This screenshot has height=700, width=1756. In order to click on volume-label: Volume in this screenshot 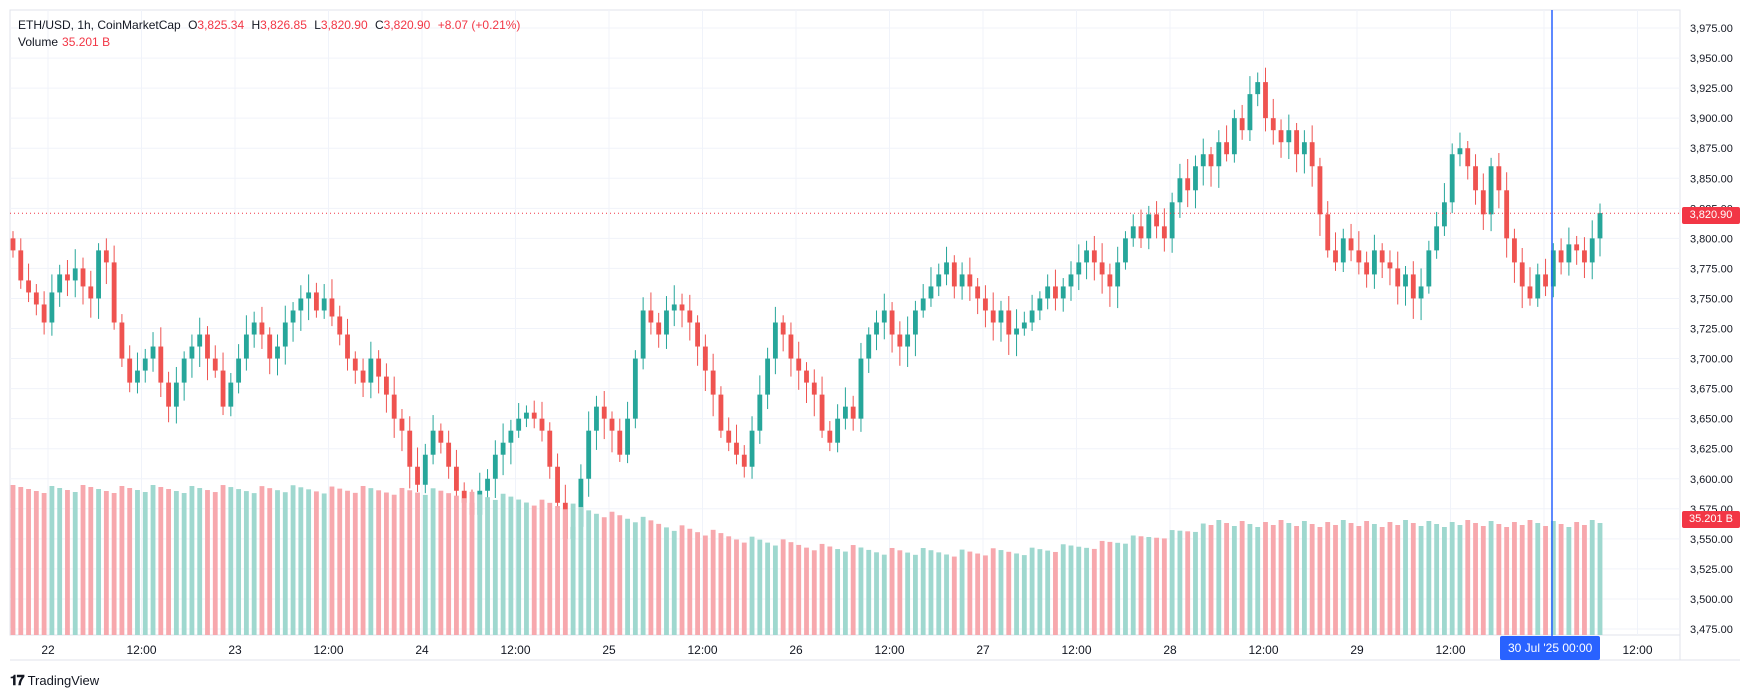, I will do `click(38, 42)`.